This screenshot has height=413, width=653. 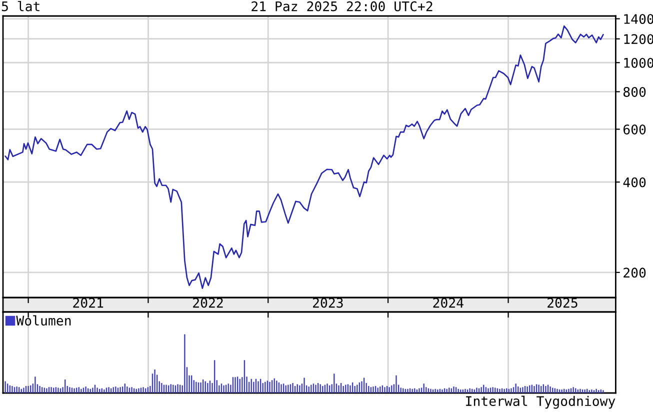 I want to click on y-tick-label: 600, so click(x=635, y=129).